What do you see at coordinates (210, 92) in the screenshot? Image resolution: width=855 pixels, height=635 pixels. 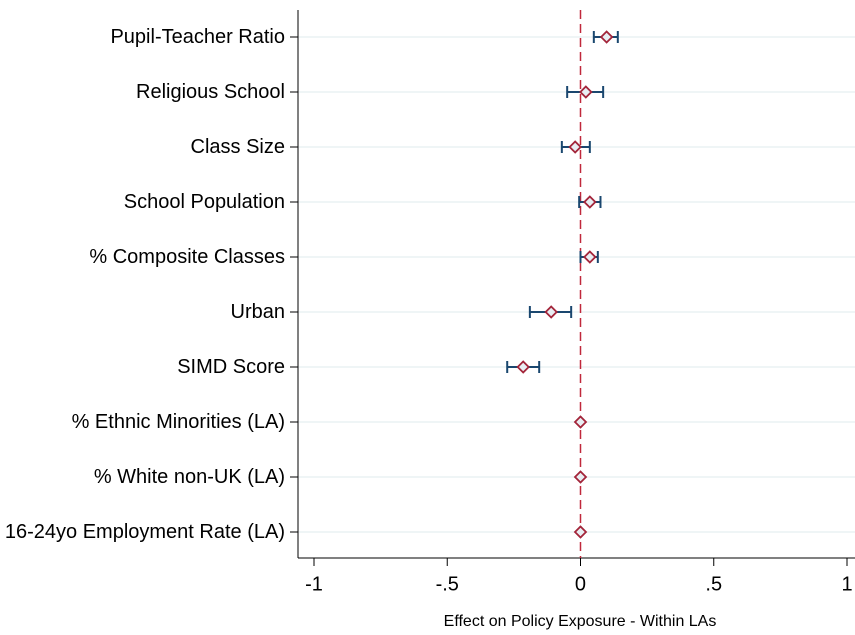 I see `y-tick-label: Religious School` at bounding box center [210, 92].